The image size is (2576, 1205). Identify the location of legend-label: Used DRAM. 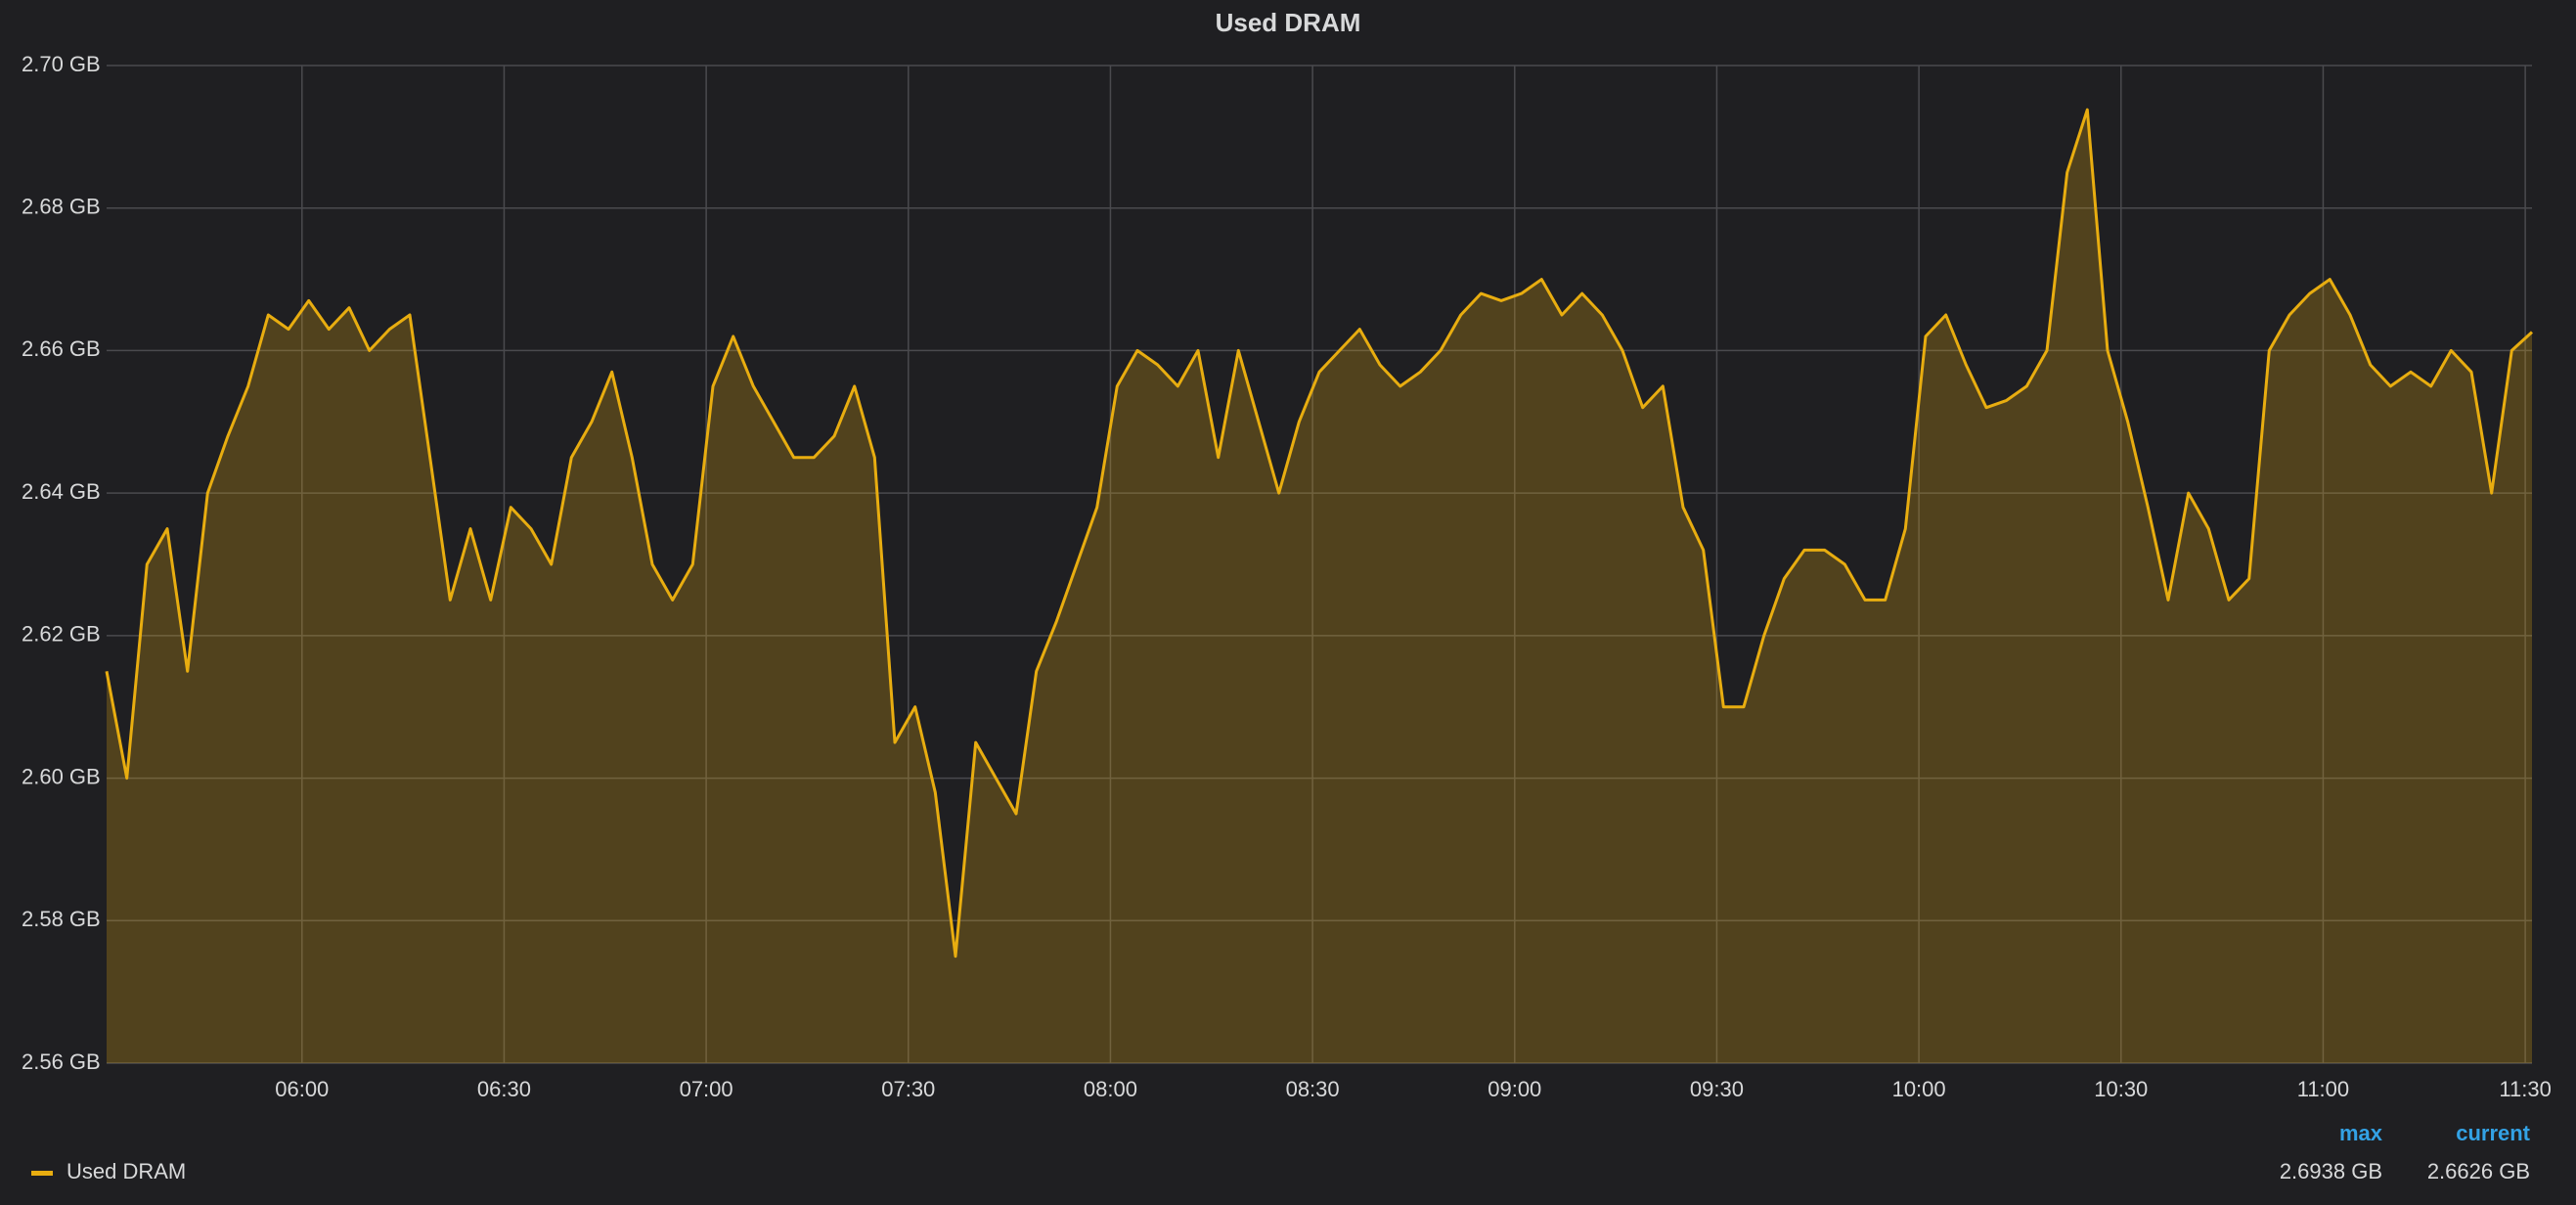
(127, 1171).